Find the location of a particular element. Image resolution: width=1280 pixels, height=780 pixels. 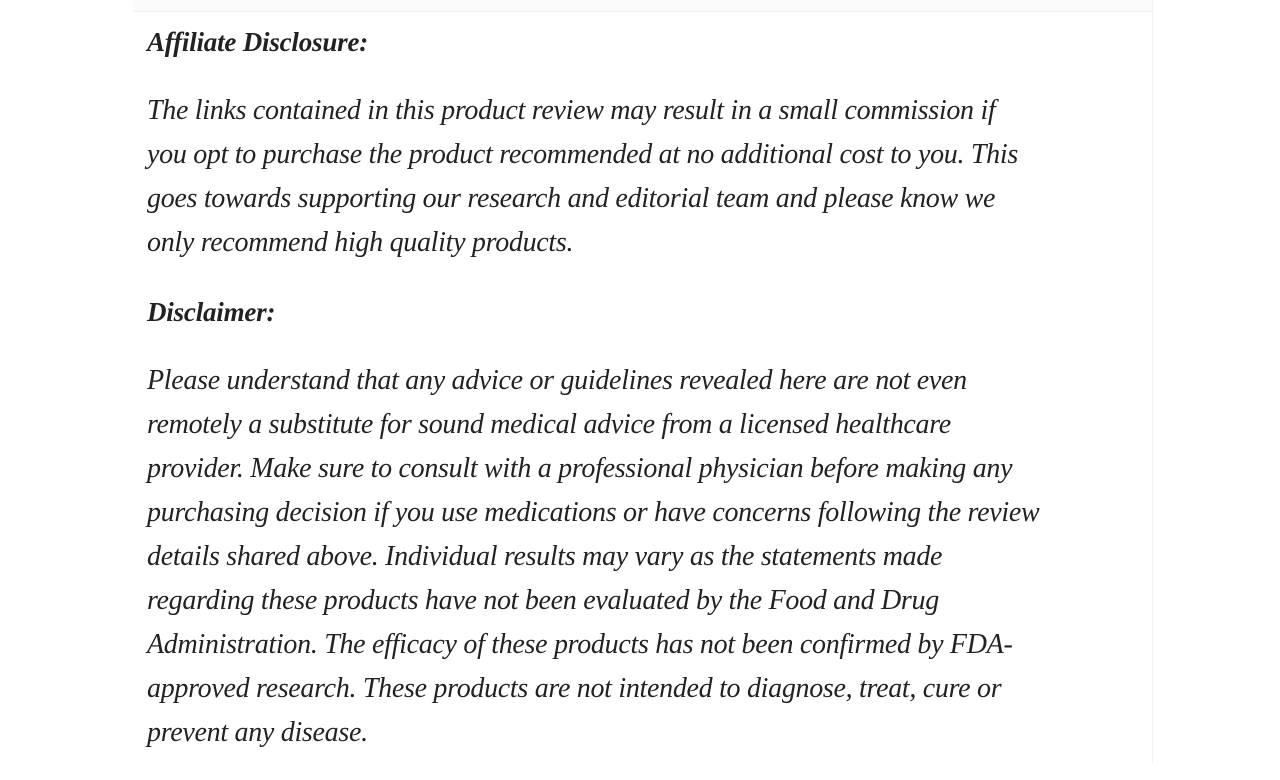

top-divider is located at coordinates (642, 6).